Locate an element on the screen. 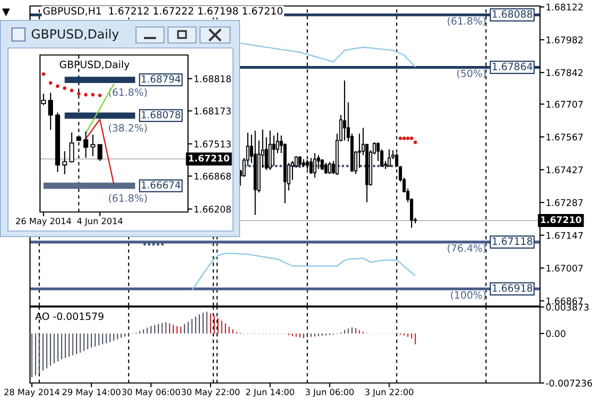 This screenshot has height=400, width=596. chart-title: GBPUSD,Daily is located at coordinates (75, 35).